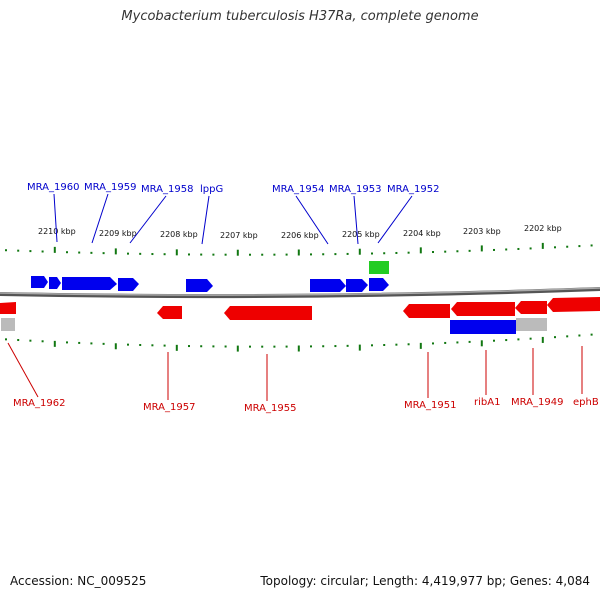 This screenshot has height=600, width=600. I want to click on scale-ticks-bottom, so click(299, 342).